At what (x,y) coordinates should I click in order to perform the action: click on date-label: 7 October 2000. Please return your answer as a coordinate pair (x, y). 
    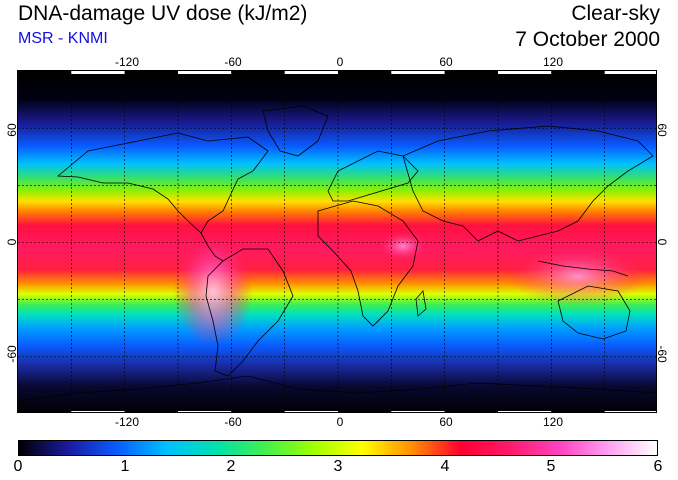
    Looking at the image, I should click on (587, 39).